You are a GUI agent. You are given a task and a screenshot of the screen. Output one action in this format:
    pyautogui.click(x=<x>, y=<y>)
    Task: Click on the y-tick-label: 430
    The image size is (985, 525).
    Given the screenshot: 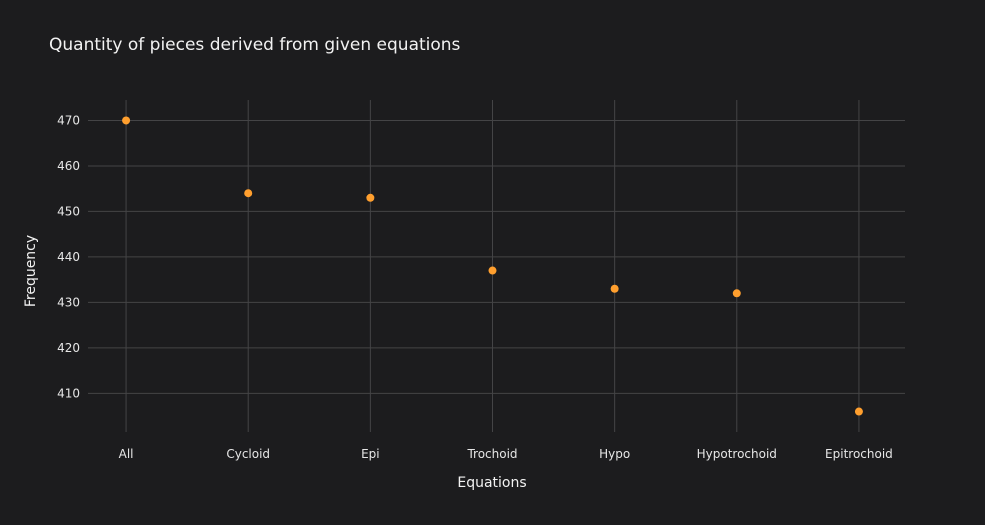 What is the action you would take?
    pyautogui.click(x=68, y=302)
    